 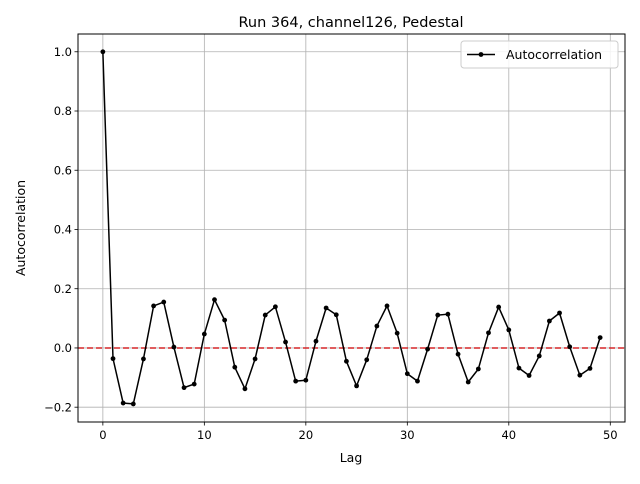 What do you see at coordinates (350, 23) in the screenshot?
I see `chart-title: Run 364, channel126, Pedestal` at bounding box center [350, 23].